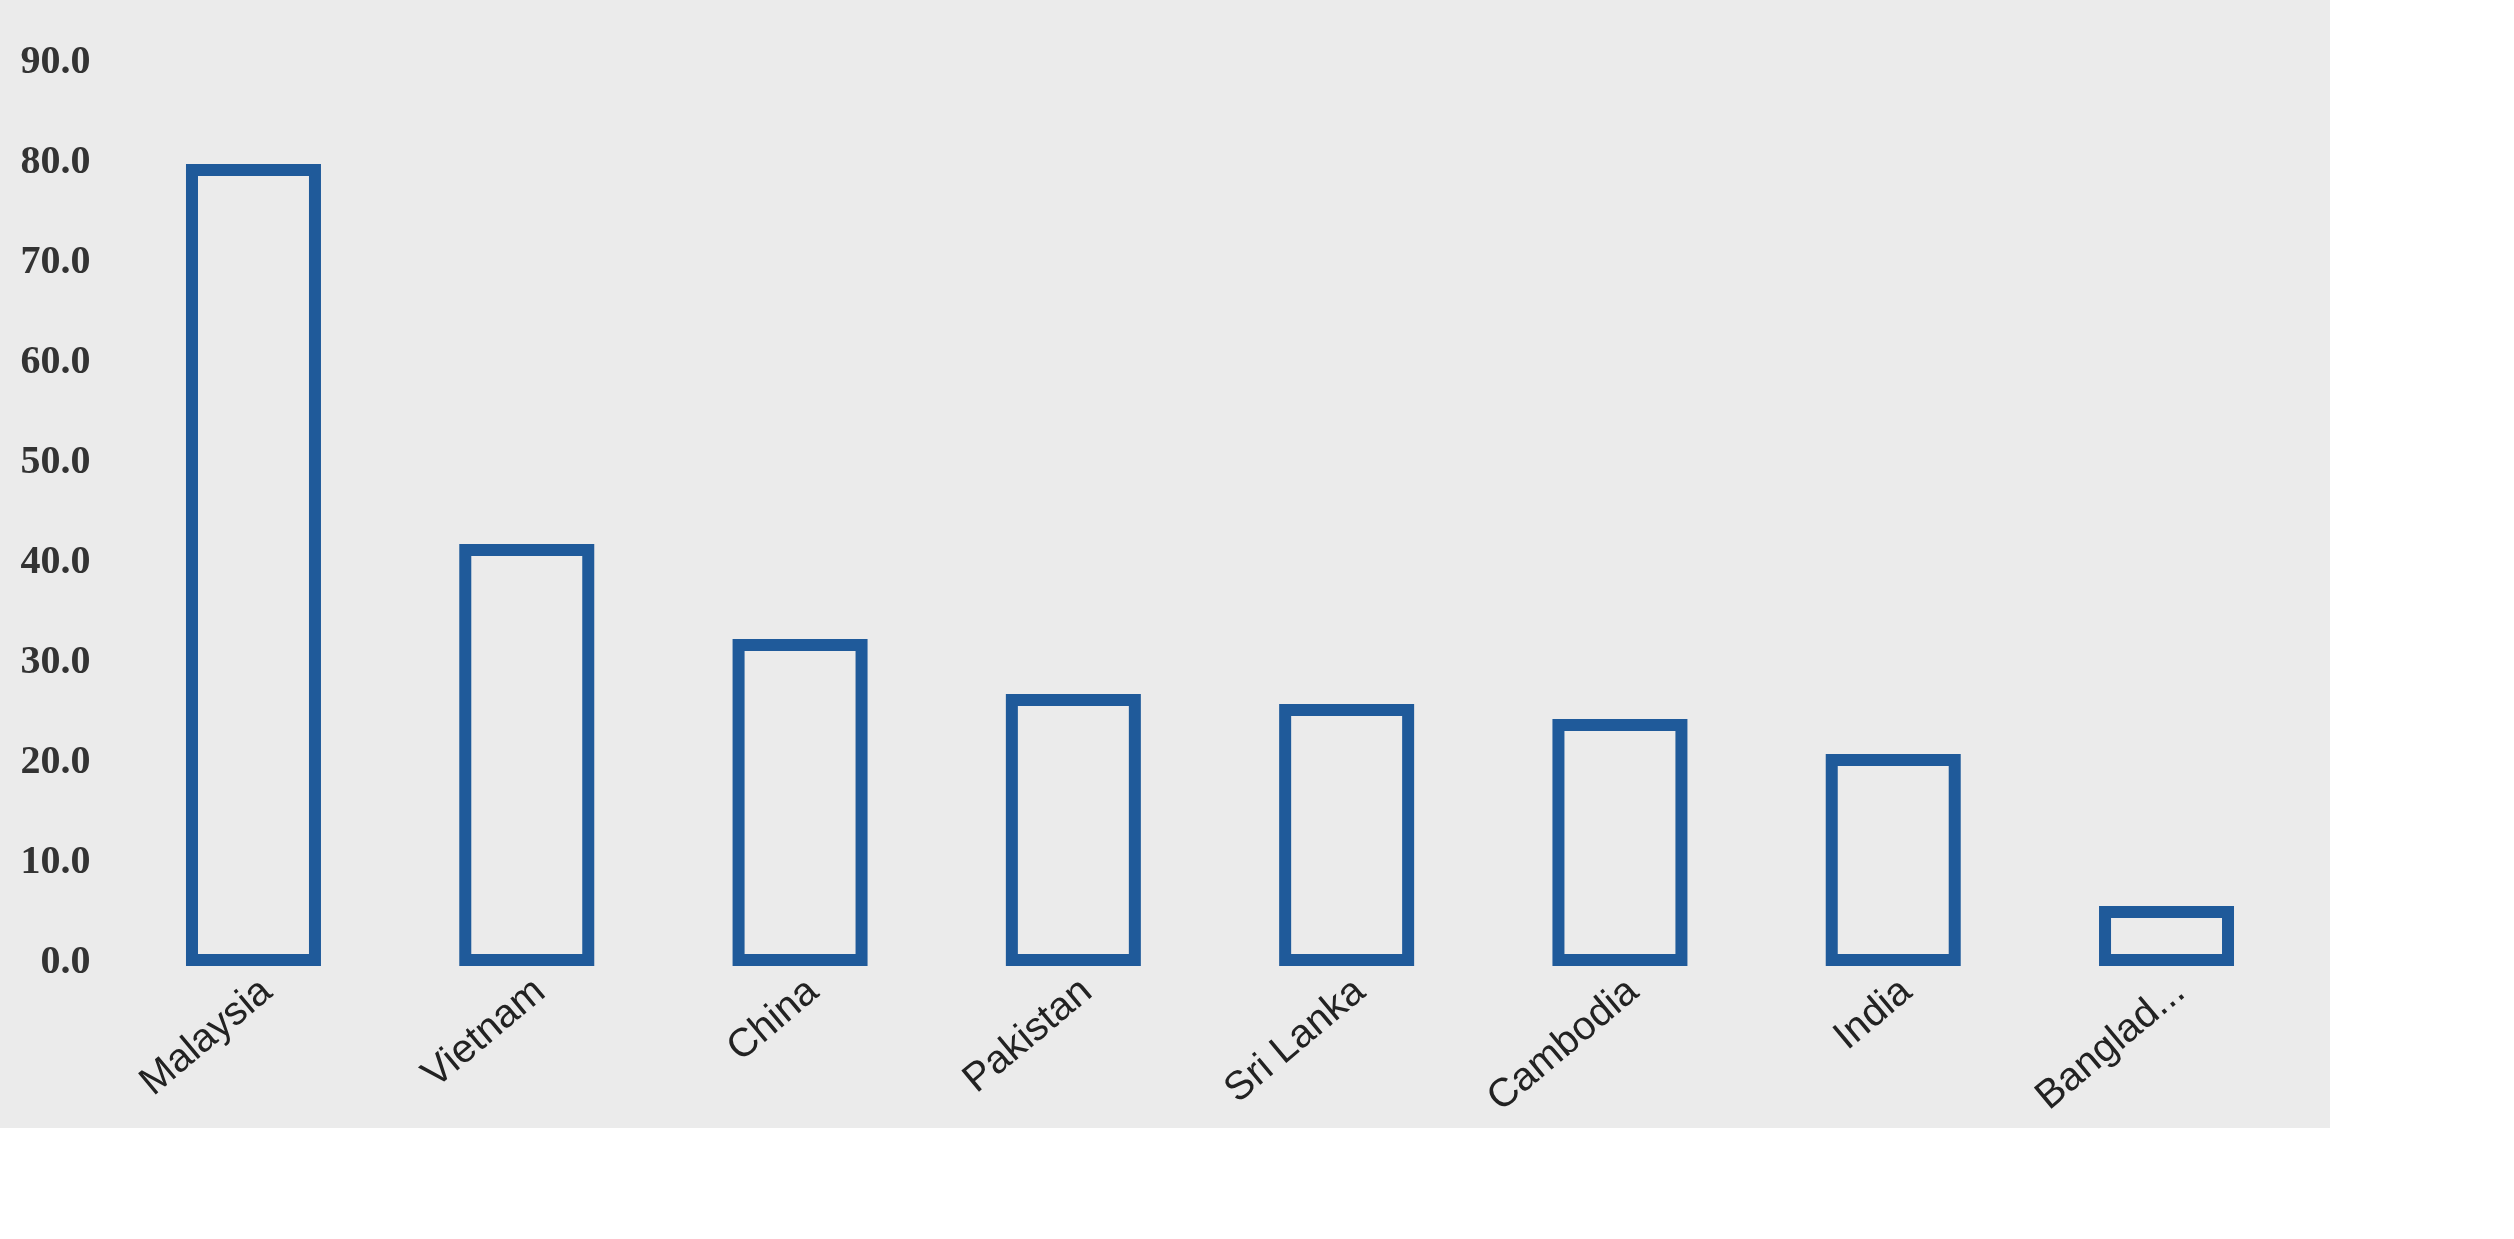 This screenshot has width=2514, height=1239. Describe the element at coordinates (65, 959) in the screenshot. I see `y-tick-label: 0.0` at that location.